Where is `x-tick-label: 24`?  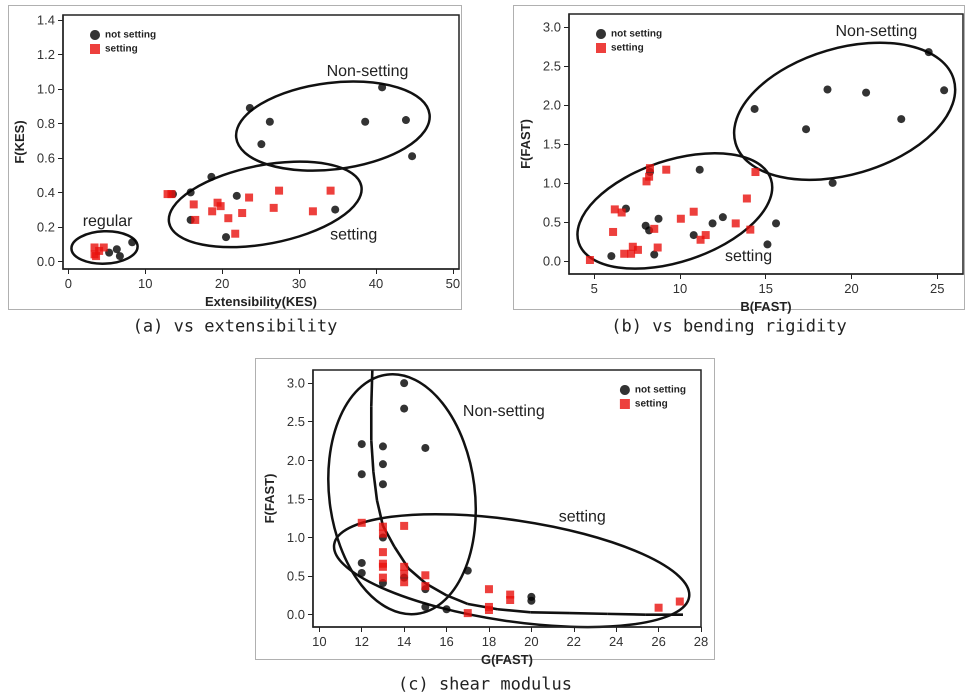
x-tick-label: 24 is located at coordinates (616, 641).